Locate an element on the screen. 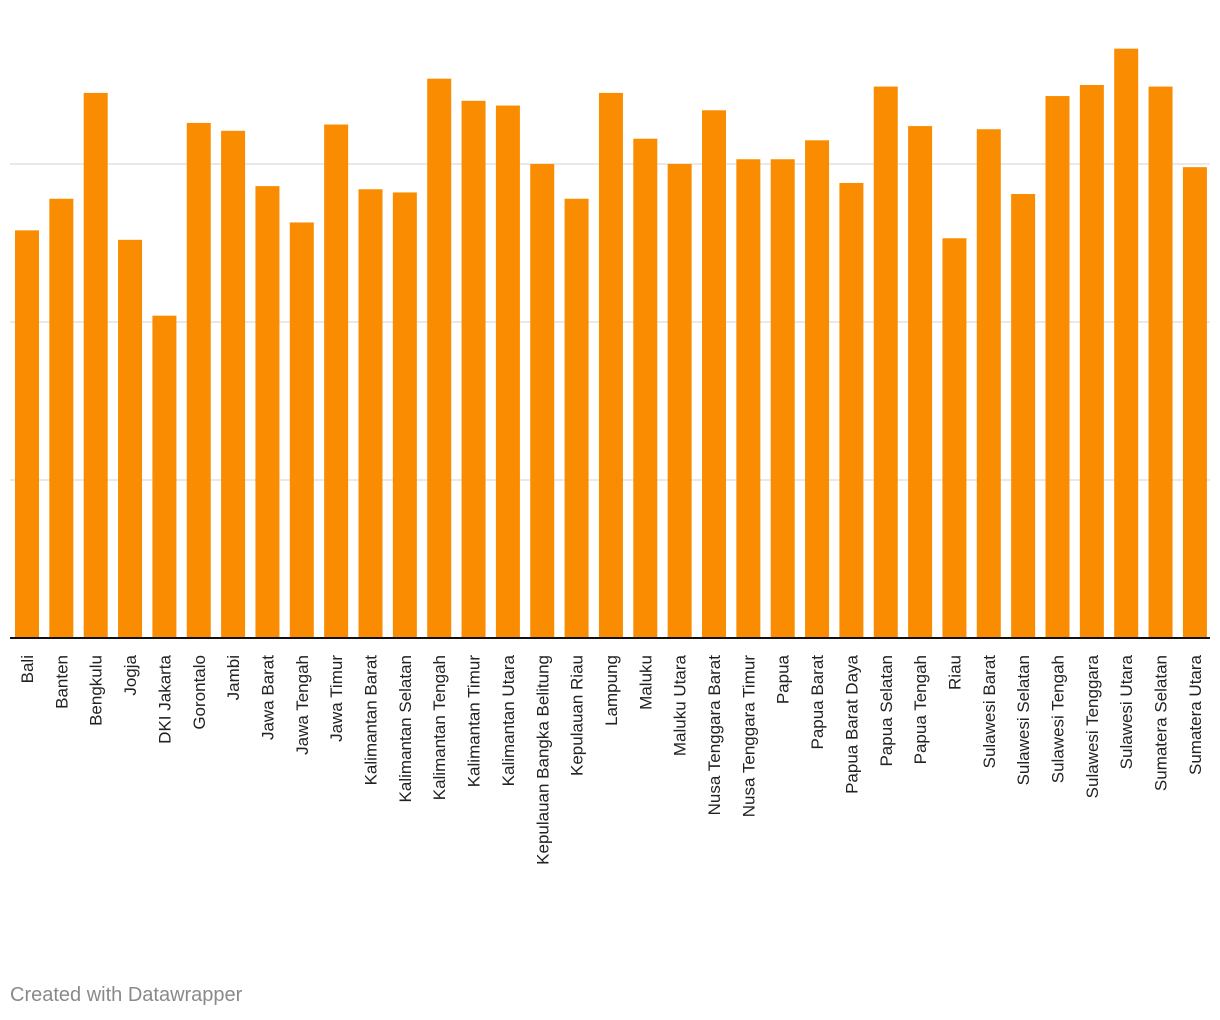  x-tick-label: Kalimantan Tengah is located at coordinates (439, 727).